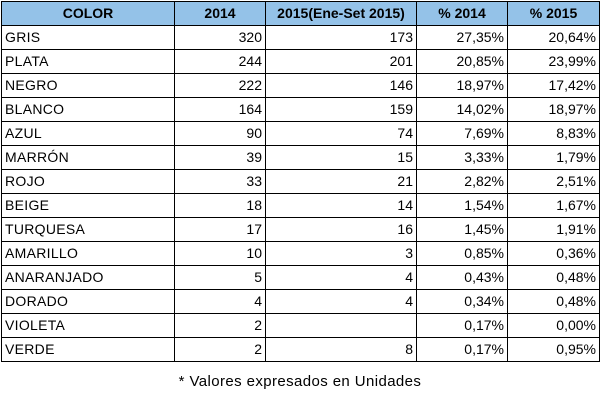 Image resolution: width=600 pixels, height=401 pixels. Describe the element at coordinates (220, 109) in the screenshot. I see `cell-2014: 164` at that location.